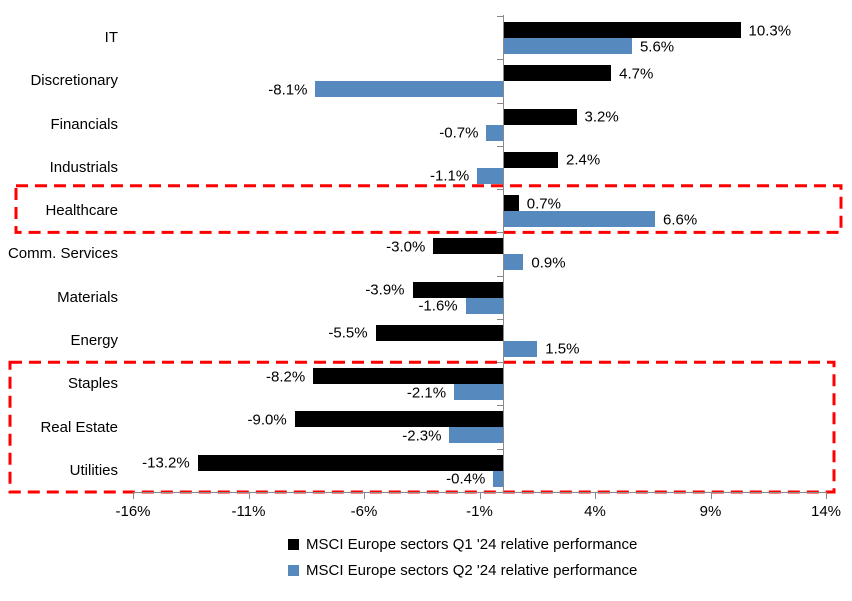  Describe the element at coordinates (680, 220) in the screenshot. I see `data-label: 6.6%` at that location.